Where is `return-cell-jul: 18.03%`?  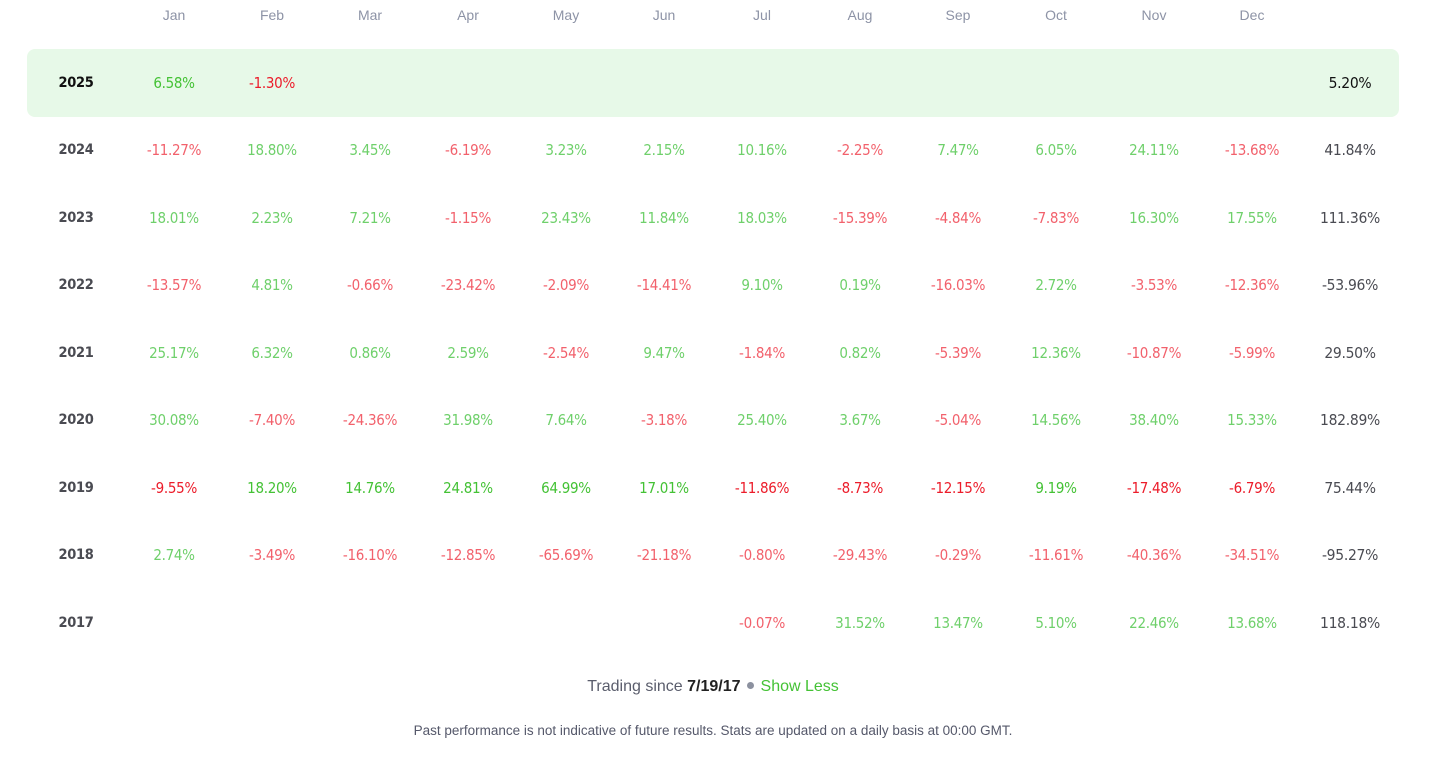 return-cell-jul: 18.03% is located at coordinates (762, 217).